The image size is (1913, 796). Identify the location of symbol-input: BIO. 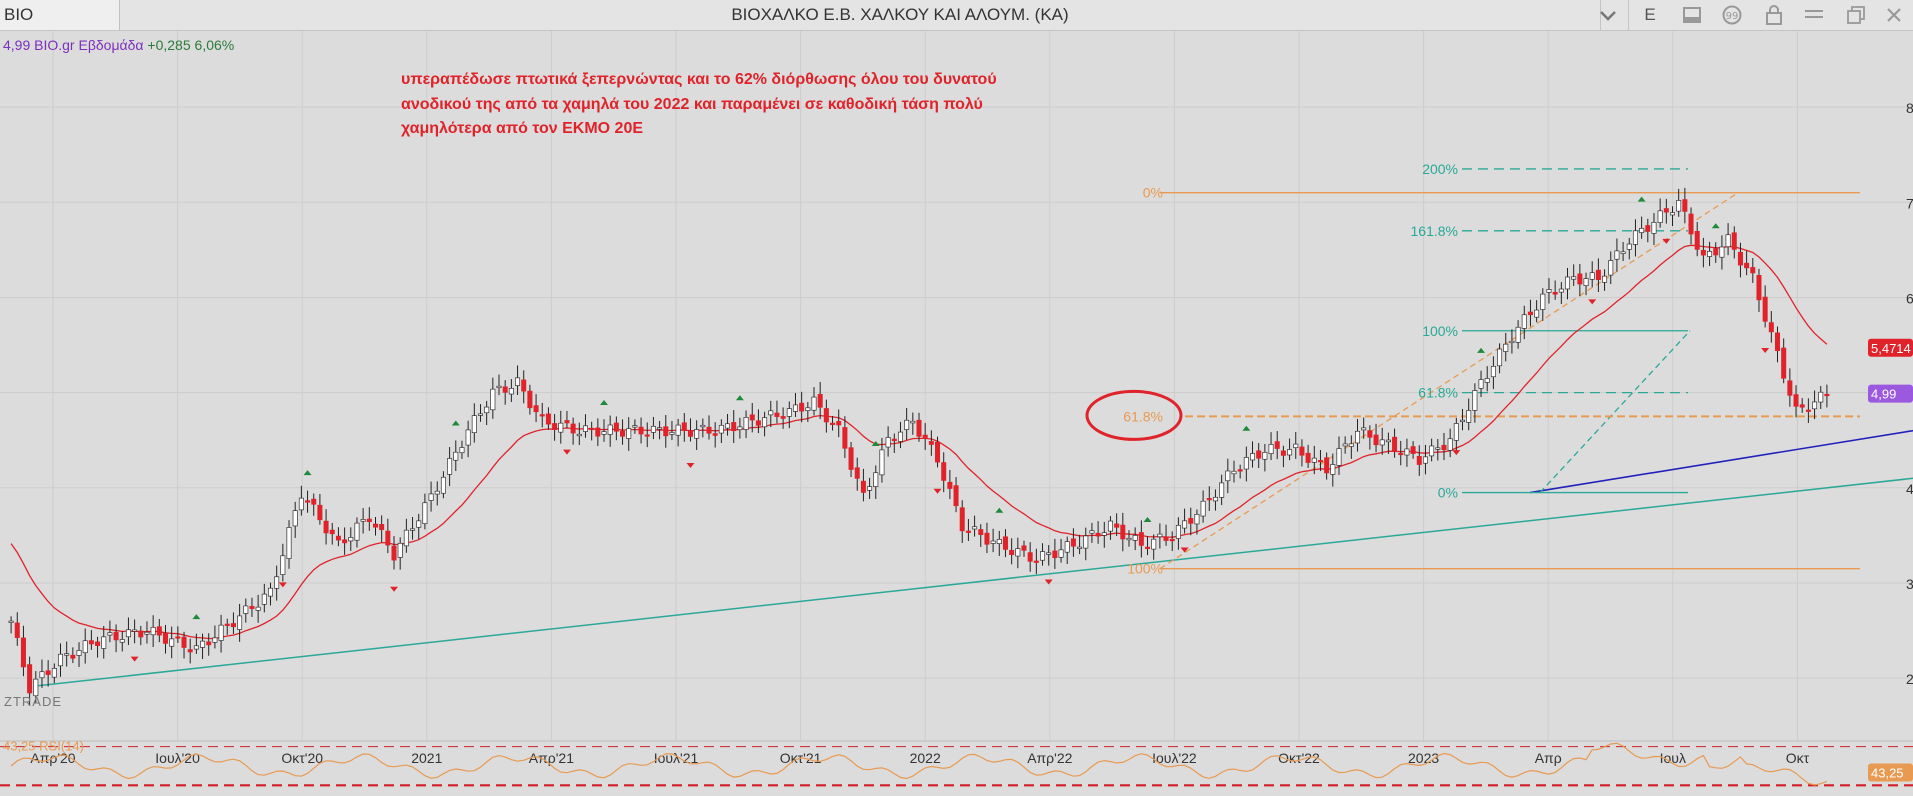
(60, 15).